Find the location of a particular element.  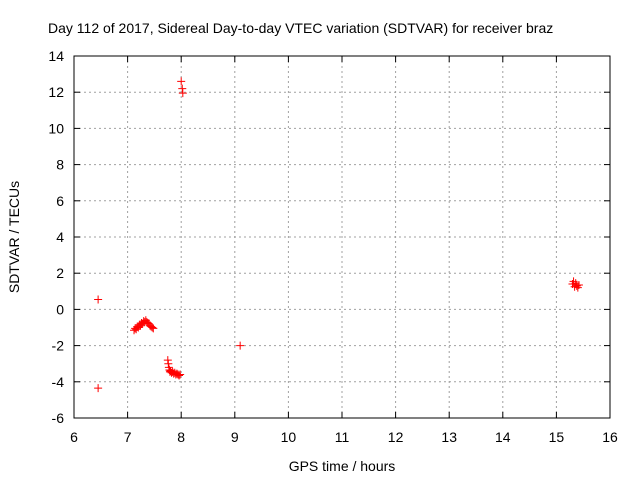

x-tick-labels: 6 7 8 9 10 11 12 13 14 15 16 is located at coordinates (344, 437).